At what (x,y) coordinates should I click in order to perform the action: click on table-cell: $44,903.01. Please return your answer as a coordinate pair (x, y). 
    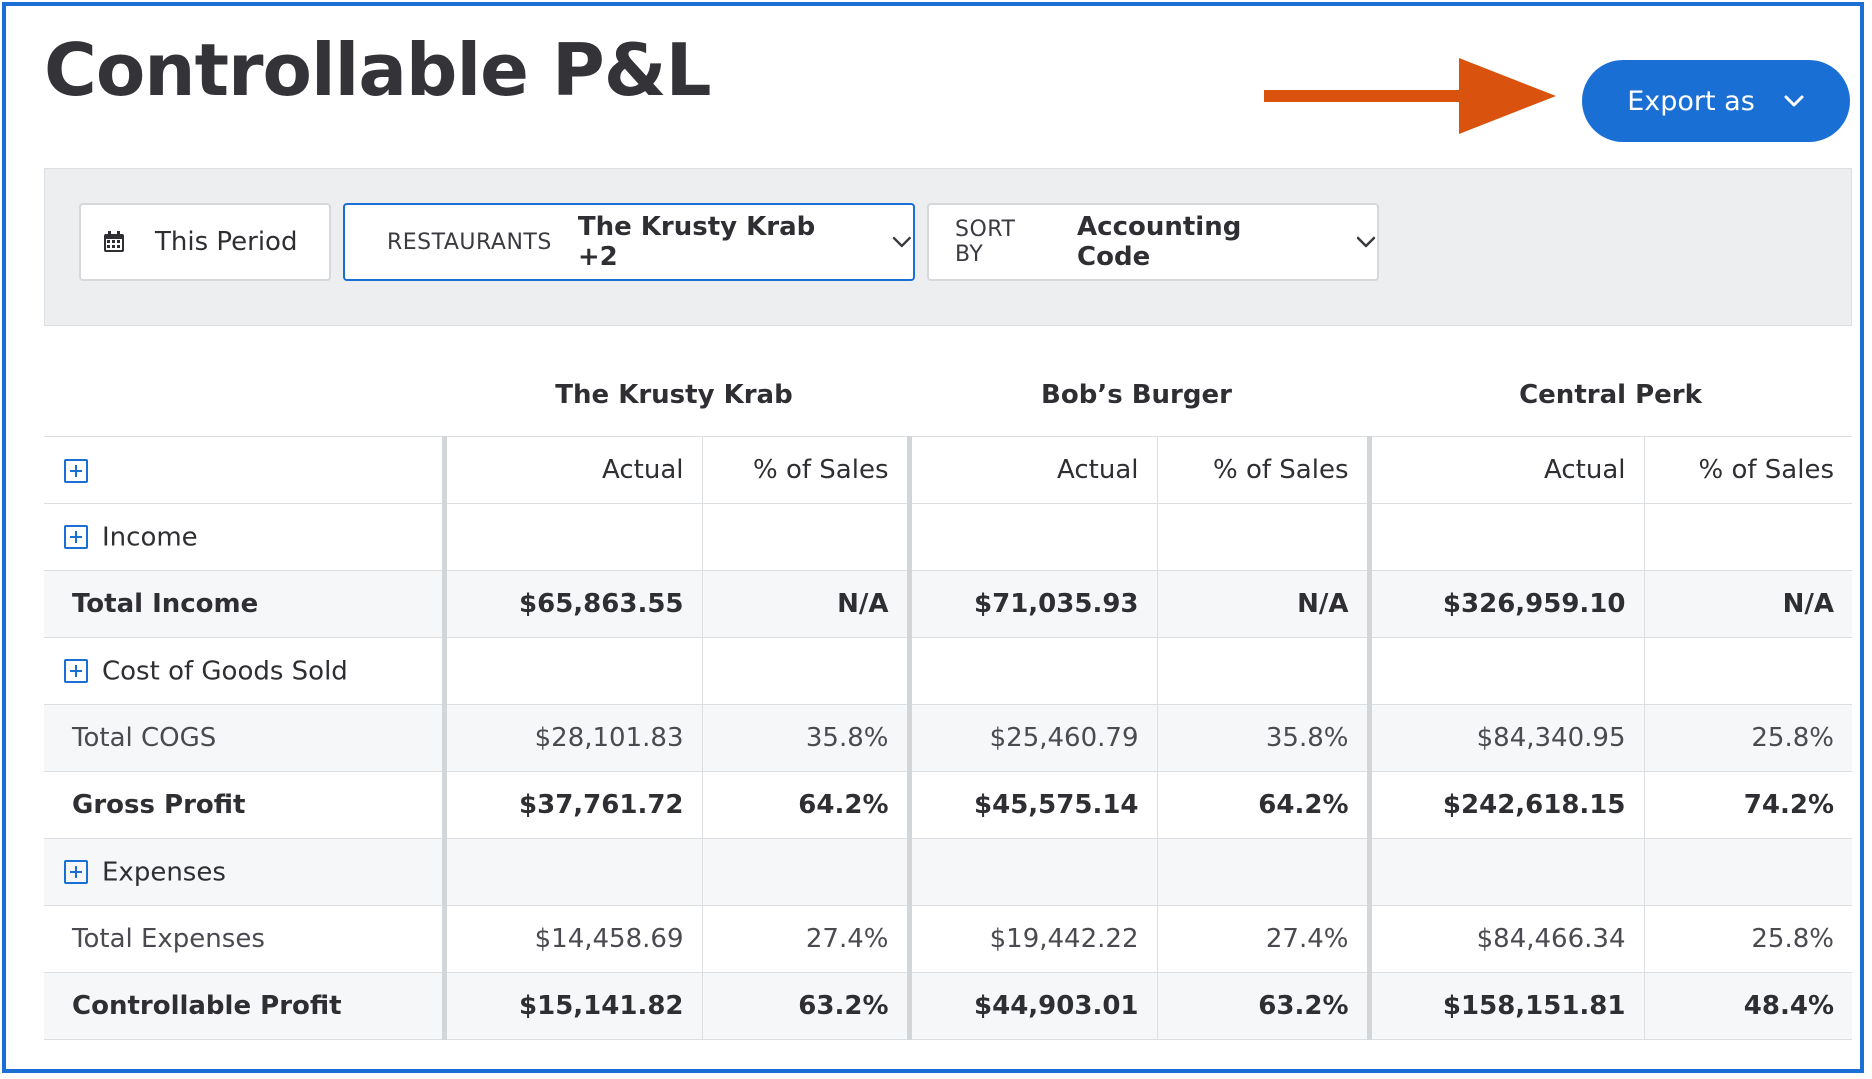
    Looking at the image, I should click on (1032, 1006).